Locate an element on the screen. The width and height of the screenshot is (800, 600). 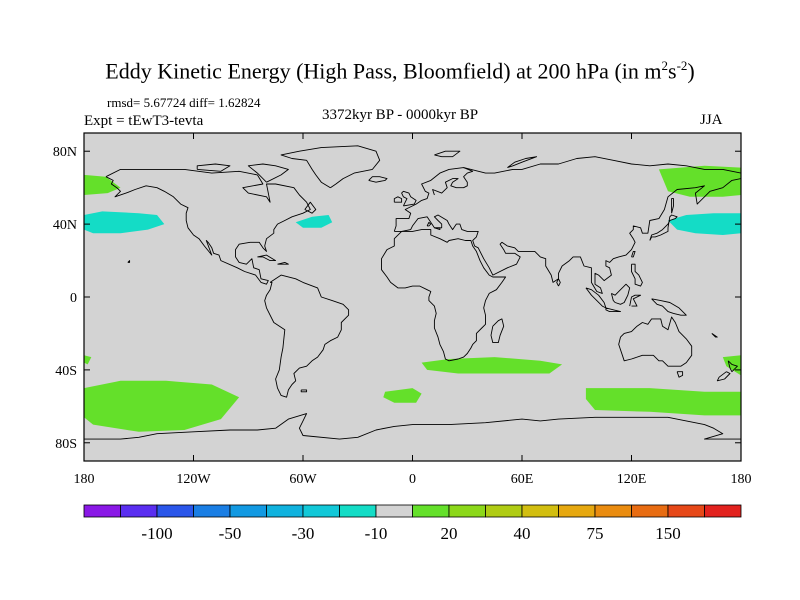
x-tick-label-5: 120E is located at coordinates (632, 479).